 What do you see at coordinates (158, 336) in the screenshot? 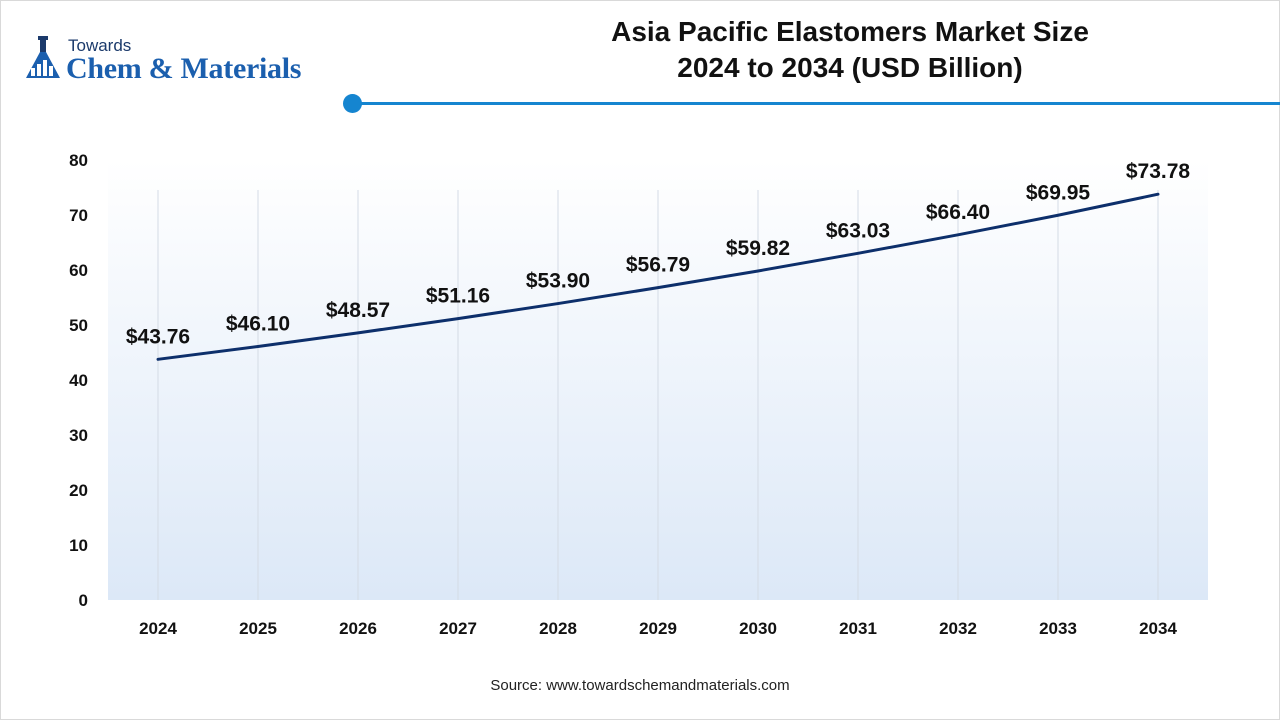
I see `data-label: $43.76` at bounding box center [158, 336].